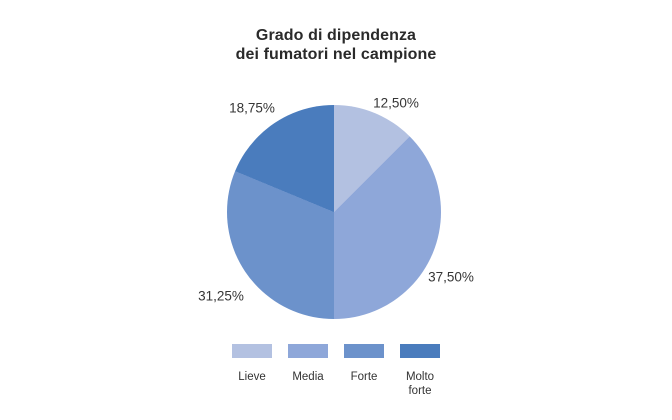 This screenshot has width=672, height=420. What do you see at coordinates (420, 384) in the screenshot?
I see `legend-label-molto-forte: Molto forte` at bounding box center [420, 384].